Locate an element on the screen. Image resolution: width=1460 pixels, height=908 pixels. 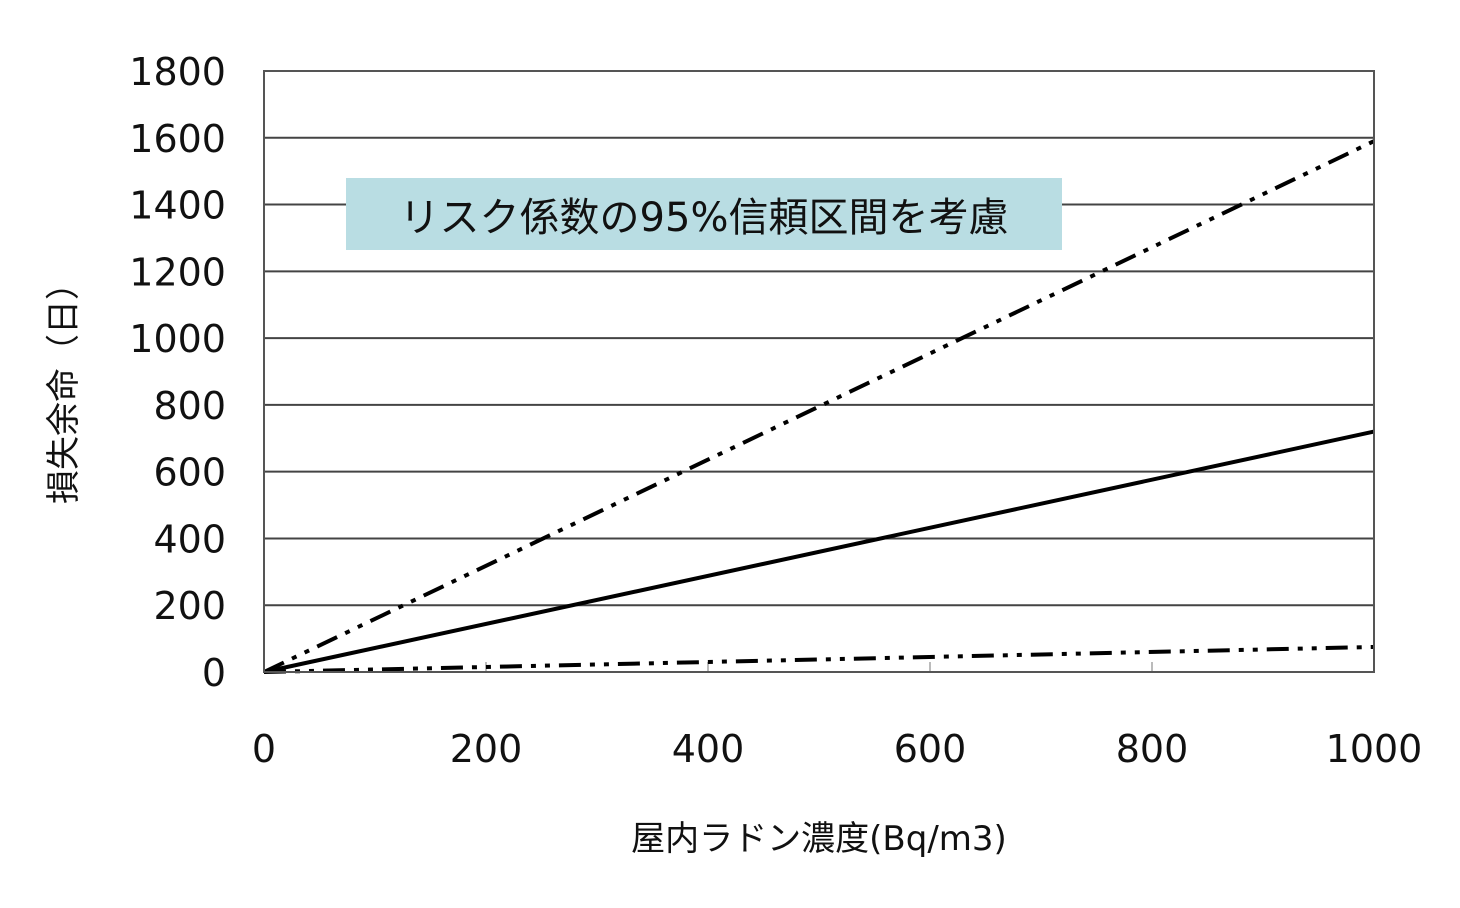
x-axis-title: 屋内ラドン濃度(Bq/m3) is located at coordinates (819, 839).